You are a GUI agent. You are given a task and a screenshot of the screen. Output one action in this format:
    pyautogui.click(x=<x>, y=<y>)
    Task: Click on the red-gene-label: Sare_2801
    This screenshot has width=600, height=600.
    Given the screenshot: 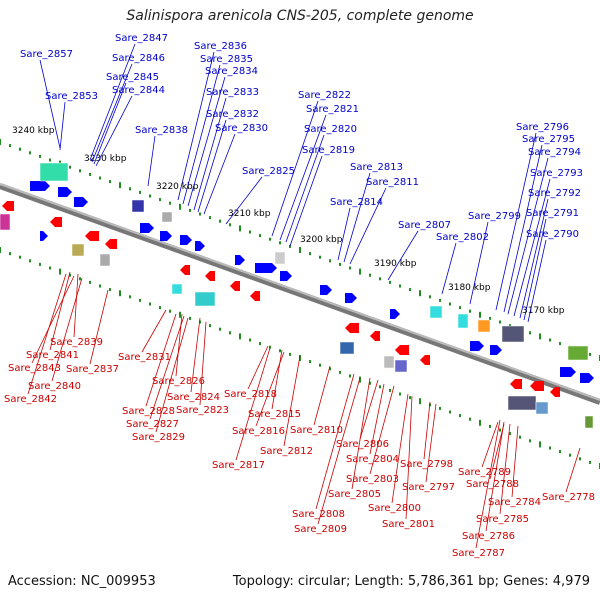 What is the action you would take?
    pyautogui.click(x=408, y=524)
    